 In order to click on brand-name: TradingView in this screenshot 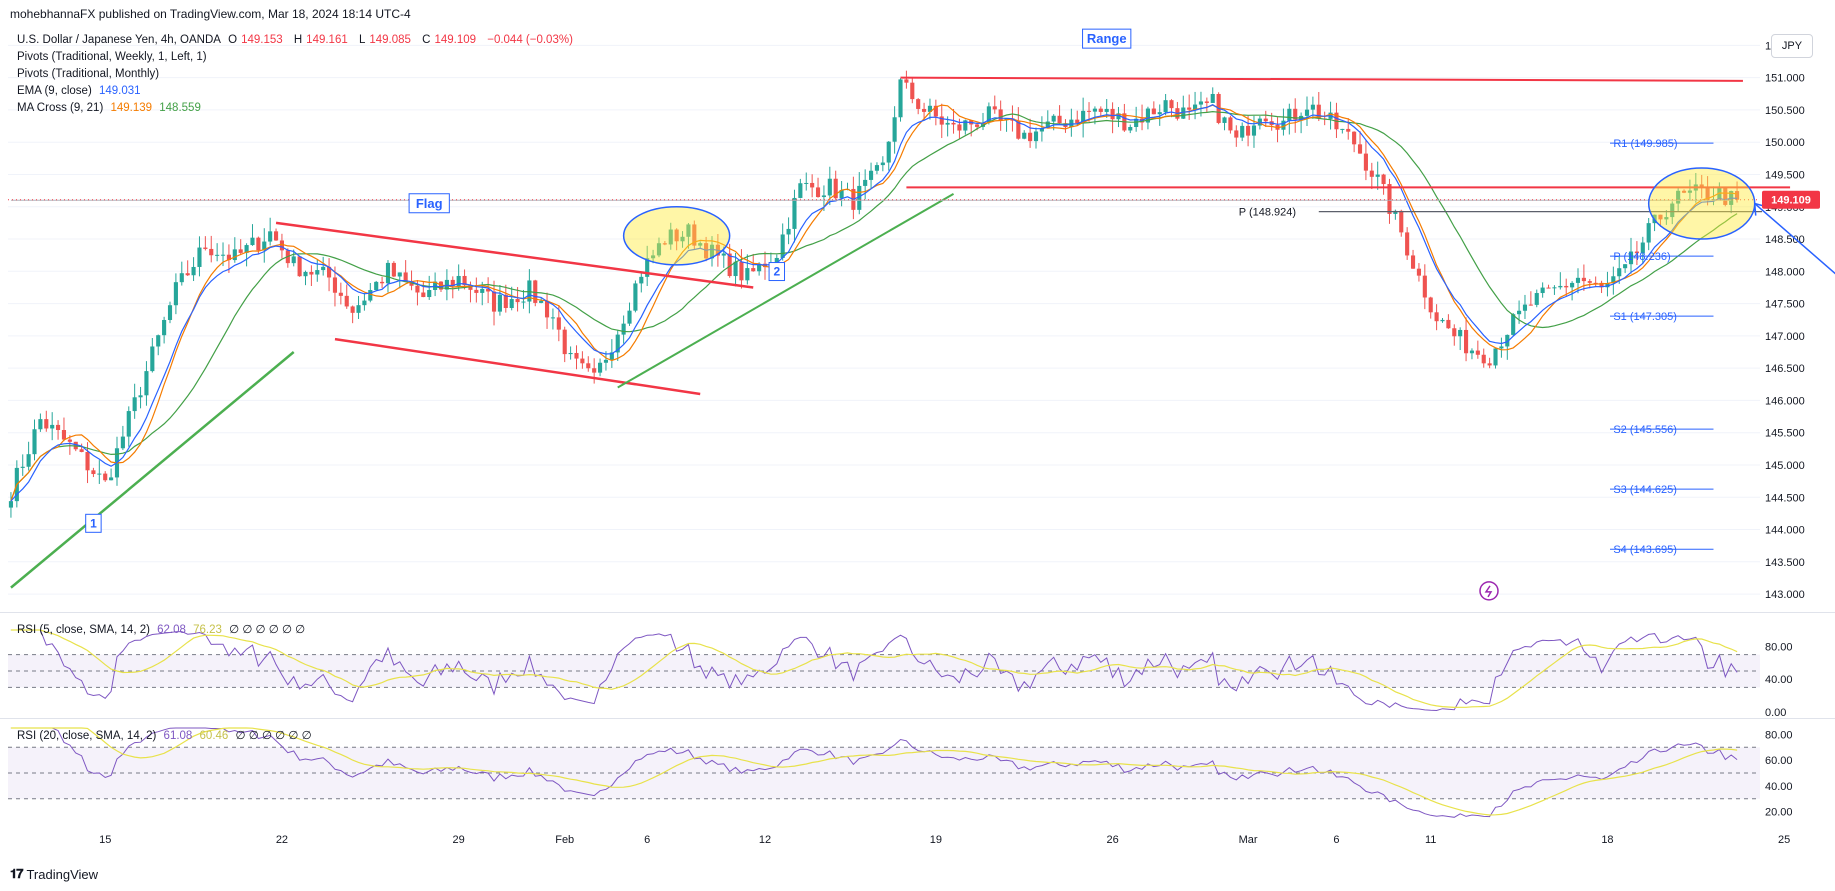, I will do `click(62, 874)`.